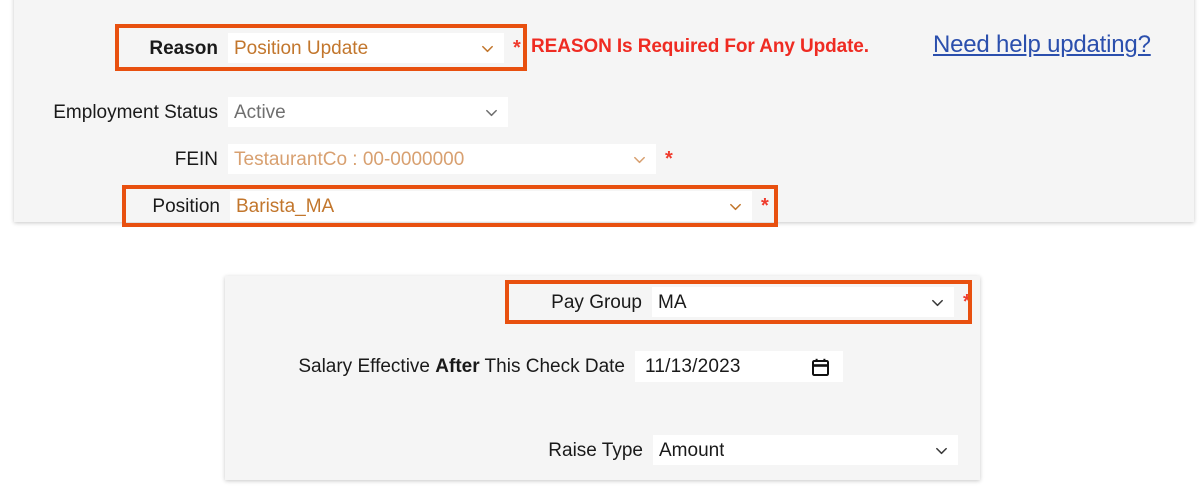  What do you see at coordinates (285, 206) in the screenshot?
I see `position-value: Barista_MA` at bounding box center [285, 206].